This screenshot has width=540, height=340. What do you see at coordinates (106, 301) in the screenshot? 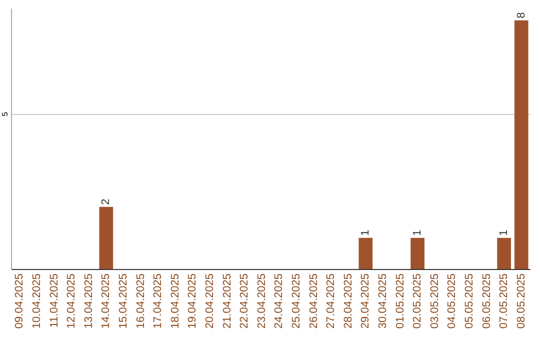
I see `x-tick-label: 14.04.2025` at bounding box center [106, 301].